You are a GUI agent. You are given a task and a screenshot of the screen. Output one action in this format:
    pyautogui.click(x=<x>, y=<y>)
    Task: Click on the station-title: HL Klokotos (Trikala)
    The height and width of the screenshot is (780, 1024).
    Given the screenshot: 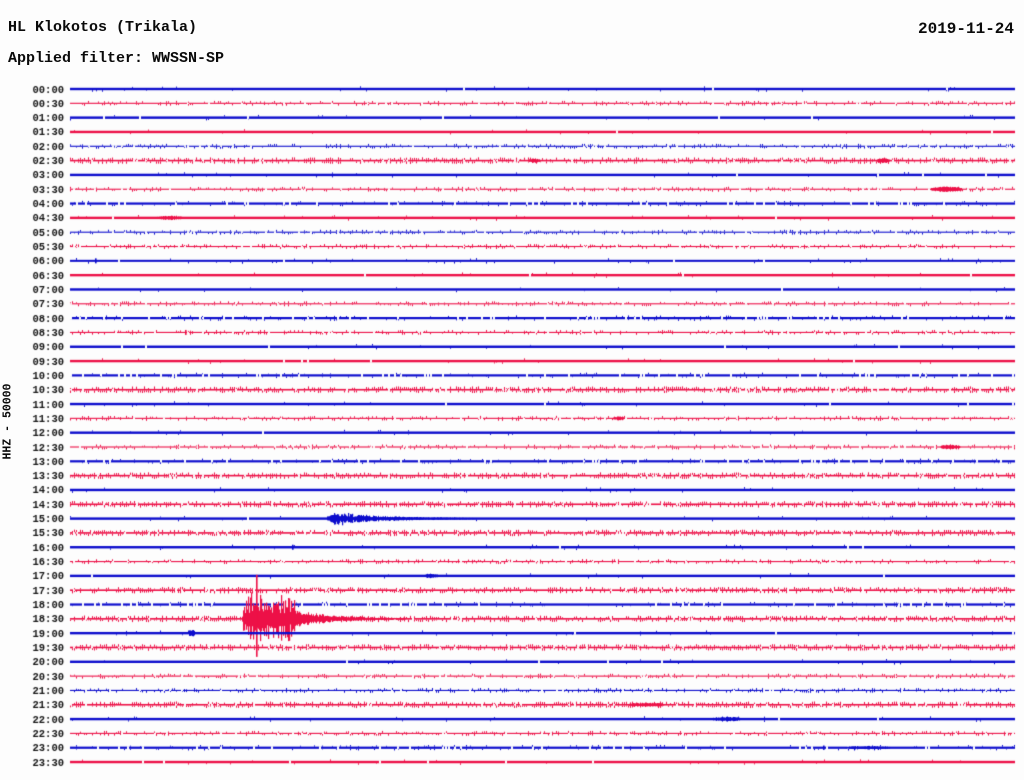 What is the action you would take?
    pyautogui.click(x=103, y=27)
    